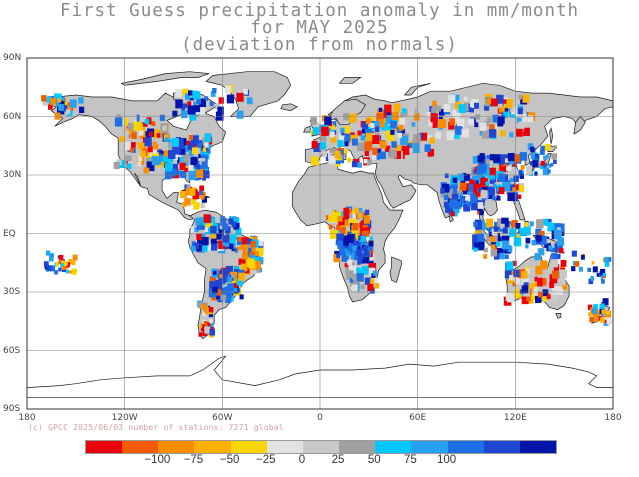  What do you see at coordinates (12, 292) in the screenshot?
I see `latitude-label: 30S` at bounding box center [12, 292].